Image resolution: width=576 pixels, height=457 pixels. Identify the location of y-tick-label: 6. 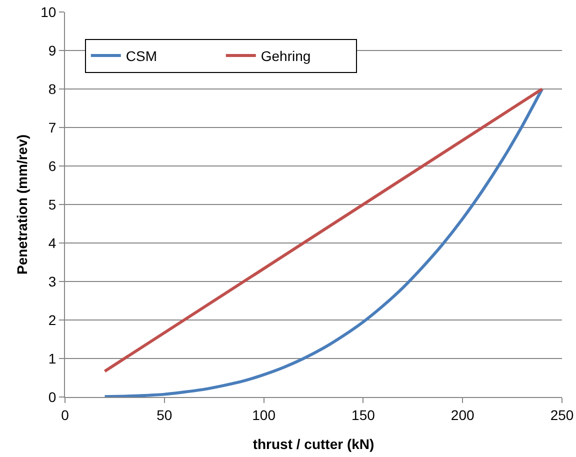
(52, 166).